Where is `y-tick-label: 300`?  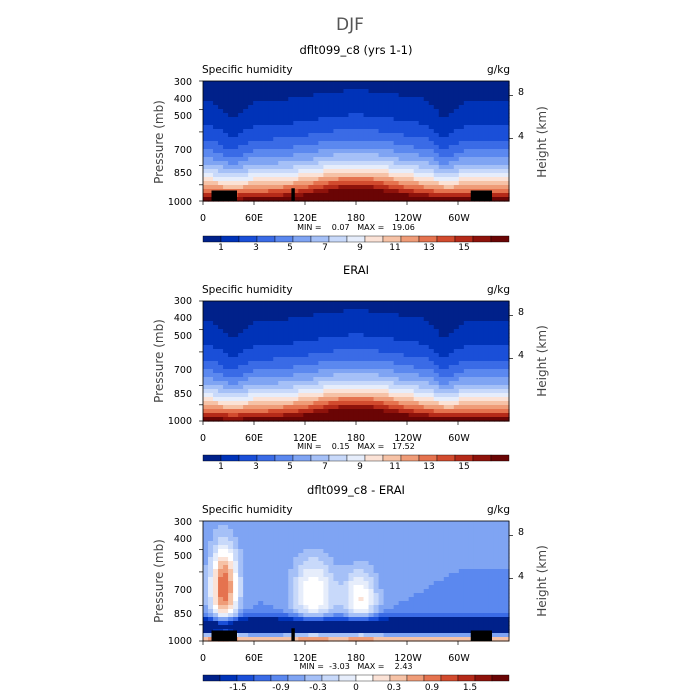 y-tick-label: 300 is located at coordinates (183, 82).